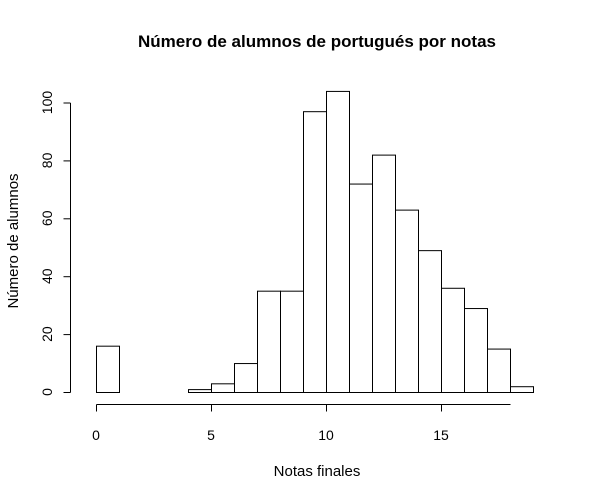  Describe the element at coordinates (47, 218) in the screenshot. I see `y-tick-label: 60` at that location.